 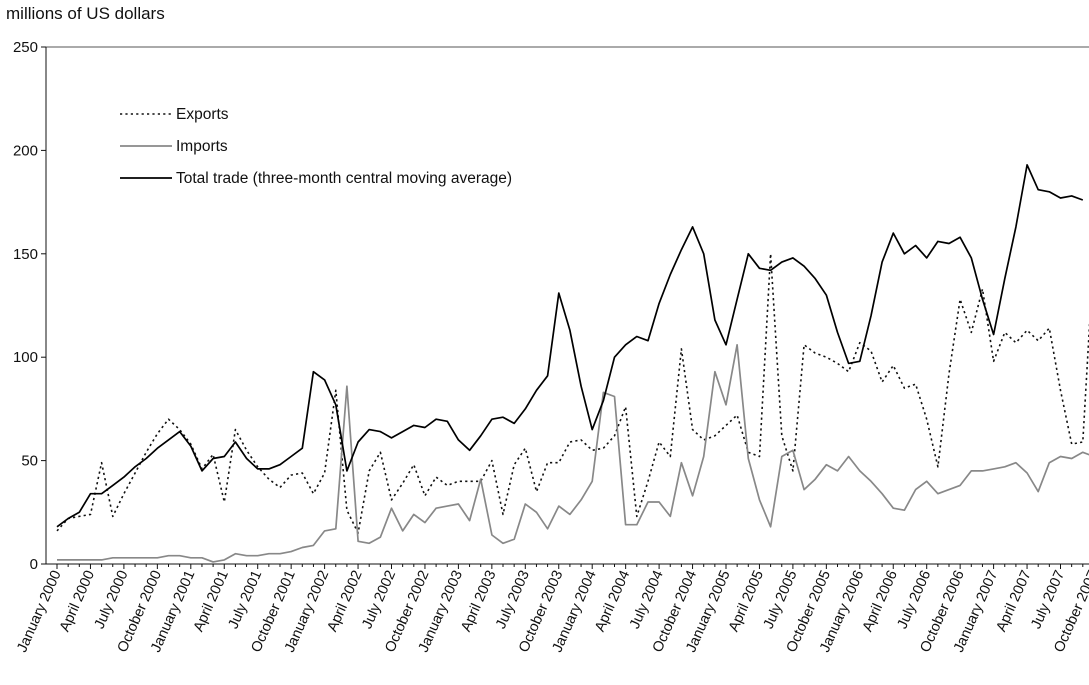 What do you see at coordinates (39, 611) in the screenshot?
I see `x-tick-label: January 2000` at bounding box center [39, 611].